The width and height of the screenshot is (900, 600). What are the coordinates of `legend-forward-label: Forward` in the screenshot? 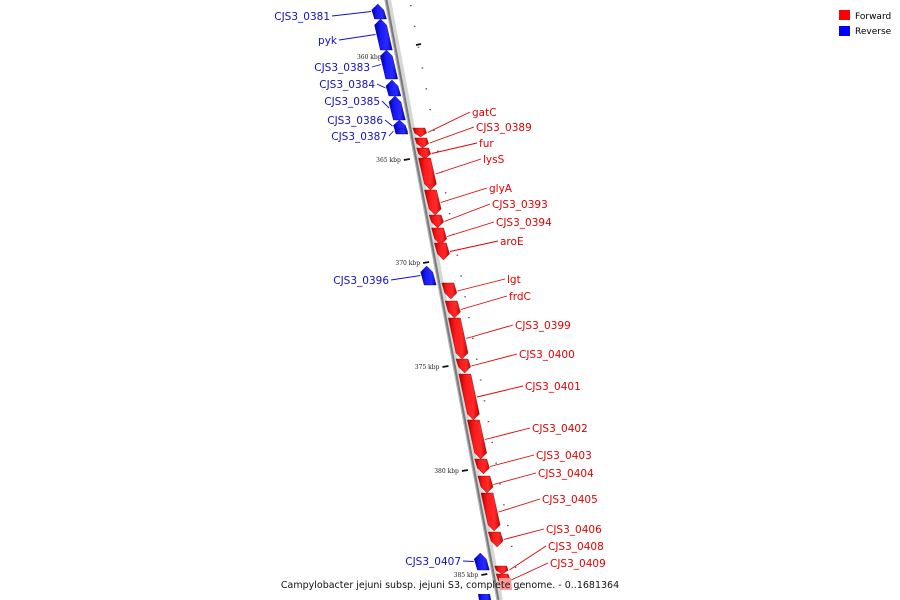 It's located at (873, 17).